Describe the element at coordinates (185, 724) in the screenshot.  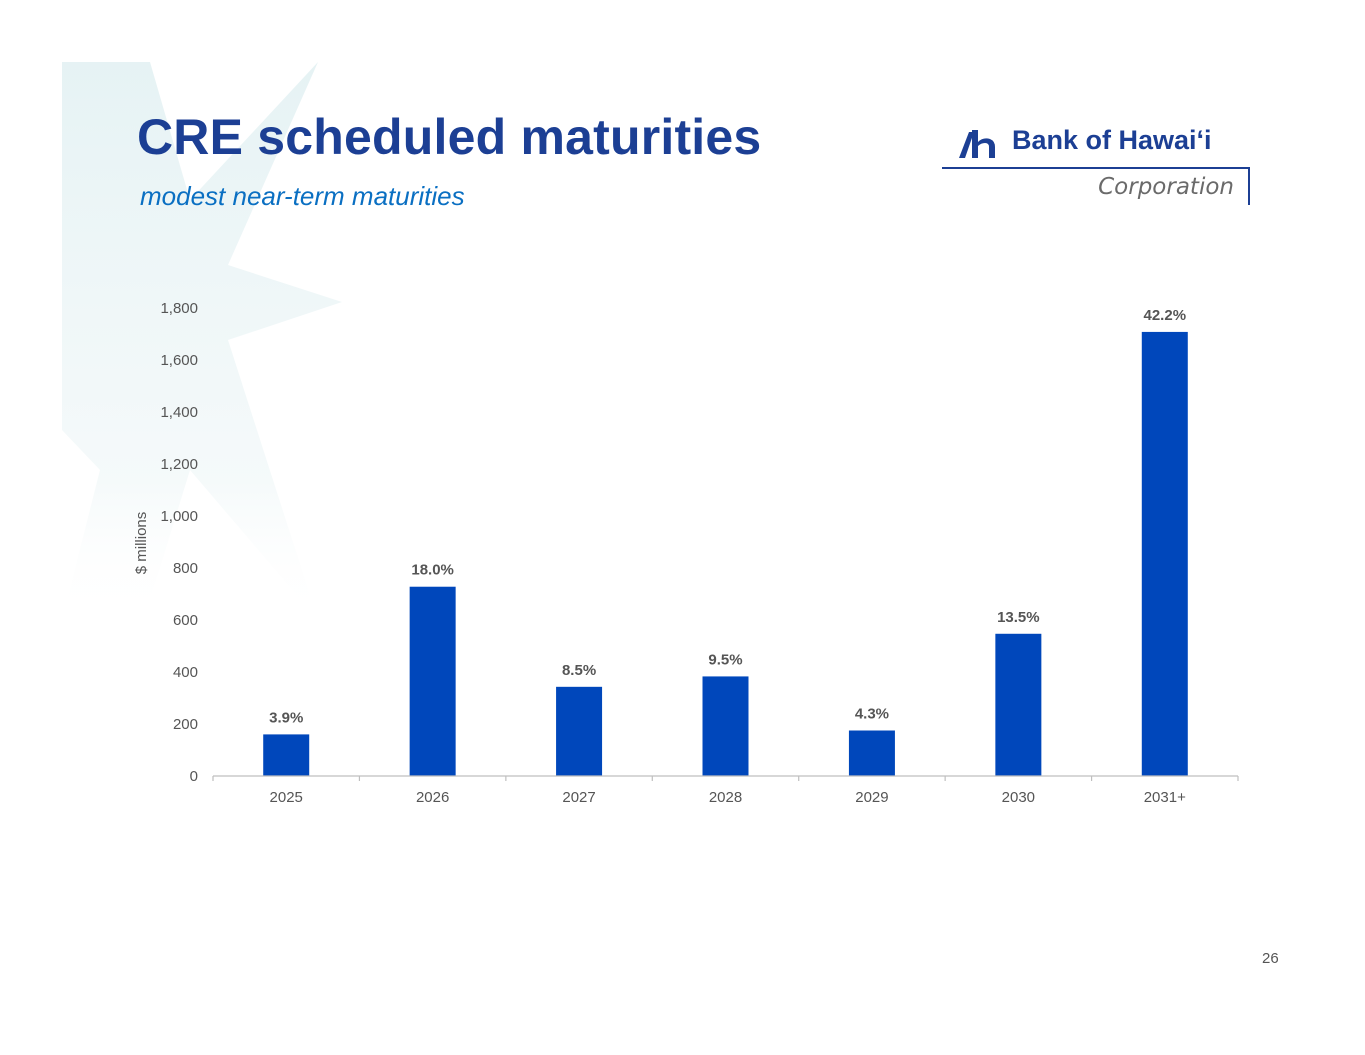
I see `y-tick-label: 200` at that location.